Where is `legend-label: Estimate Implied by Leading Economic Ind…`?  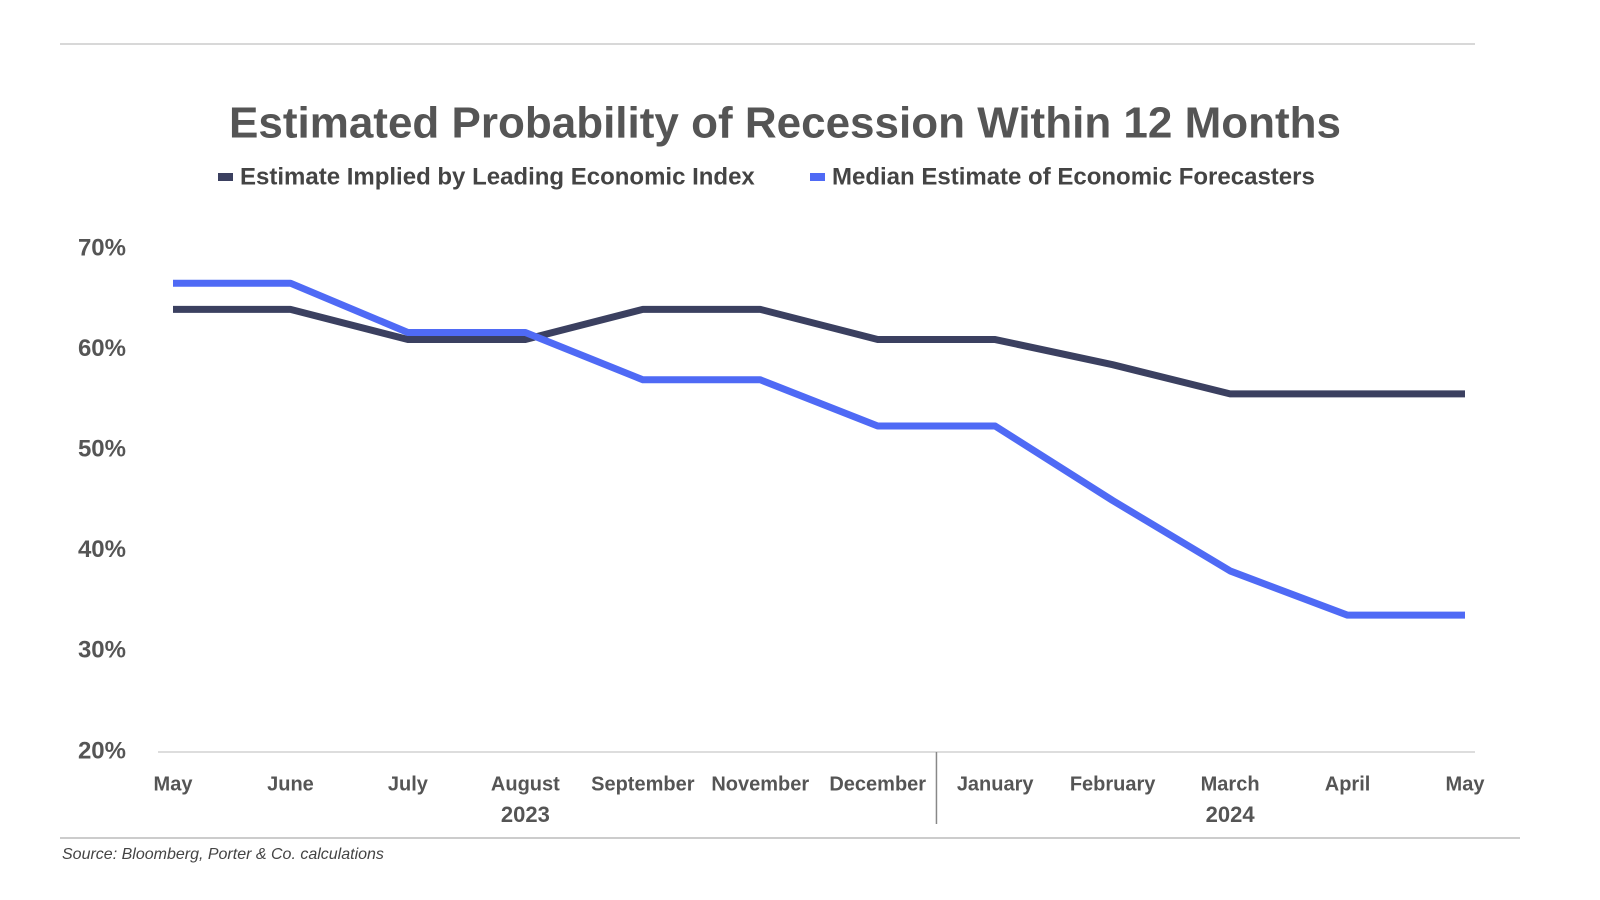 legend-label: Estimate Implied by Leading Economic Ind… is located at coordinates (497, 176).